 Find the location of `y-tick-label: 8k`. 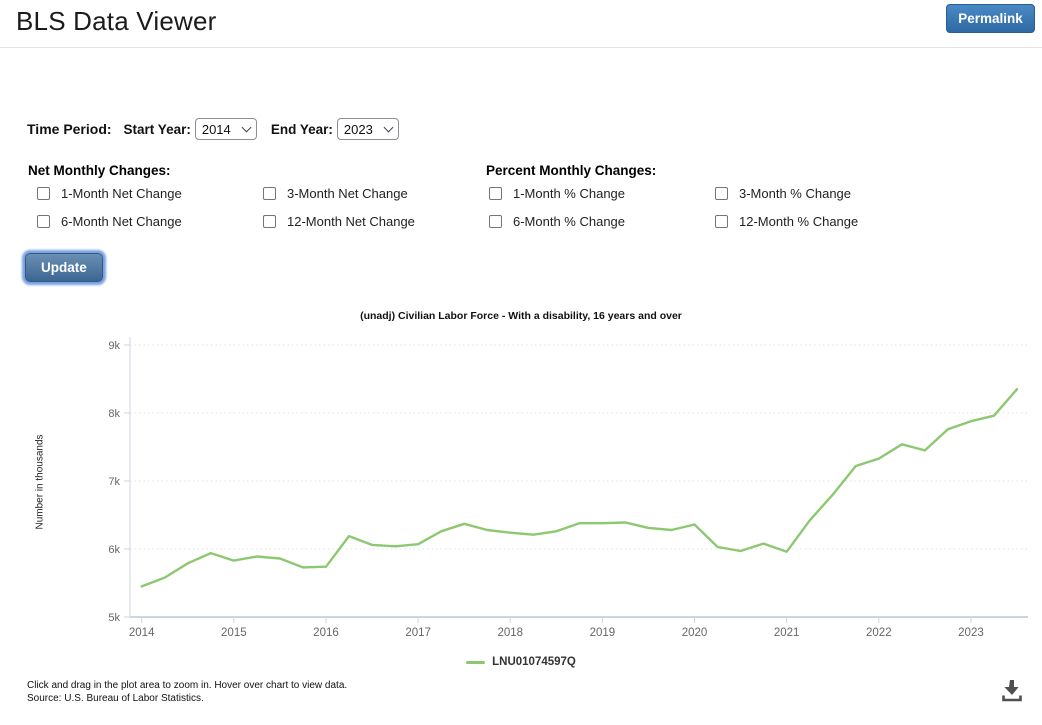

y-tick-label: 8k is located at coordinates (114, 414).